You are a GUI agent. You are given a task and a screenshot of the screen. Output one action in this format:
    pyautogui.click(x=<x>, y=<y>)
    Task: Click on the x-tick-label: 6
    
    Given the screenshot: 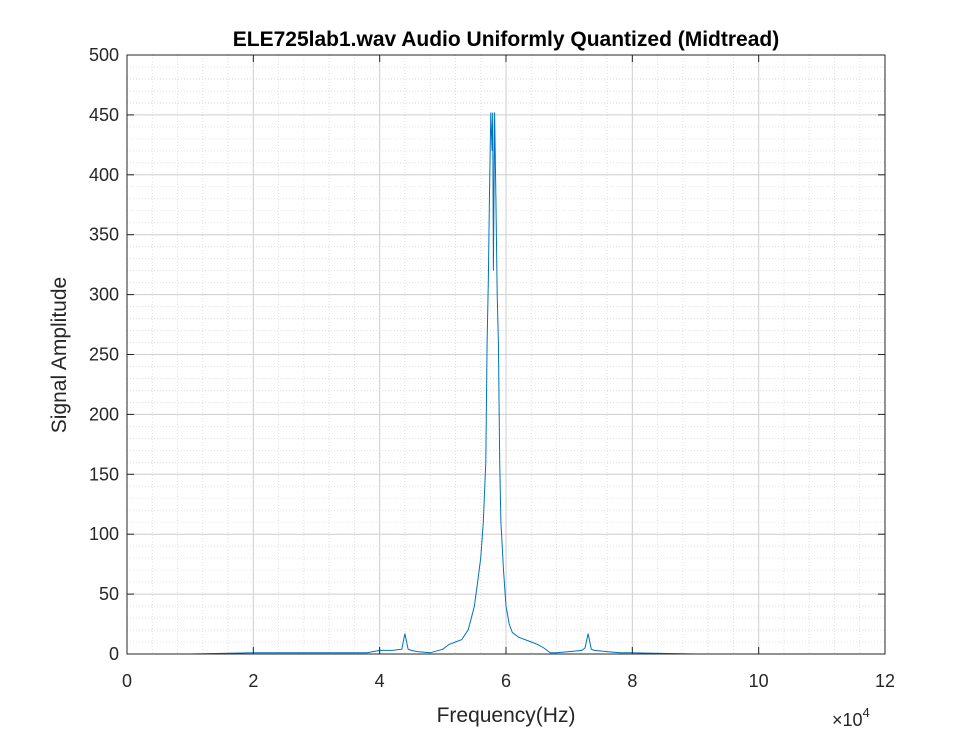 What is the action you would take?
    pyautogui.click(x=506, y=681)
    